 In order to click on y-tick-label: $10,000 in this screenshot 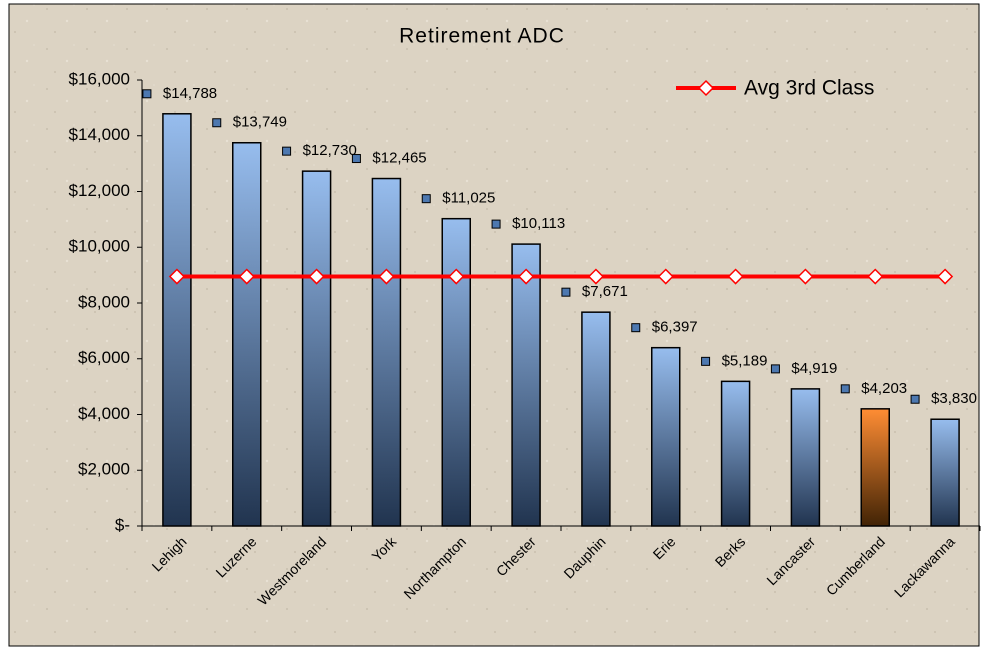, I will do `click(99, 246)`.